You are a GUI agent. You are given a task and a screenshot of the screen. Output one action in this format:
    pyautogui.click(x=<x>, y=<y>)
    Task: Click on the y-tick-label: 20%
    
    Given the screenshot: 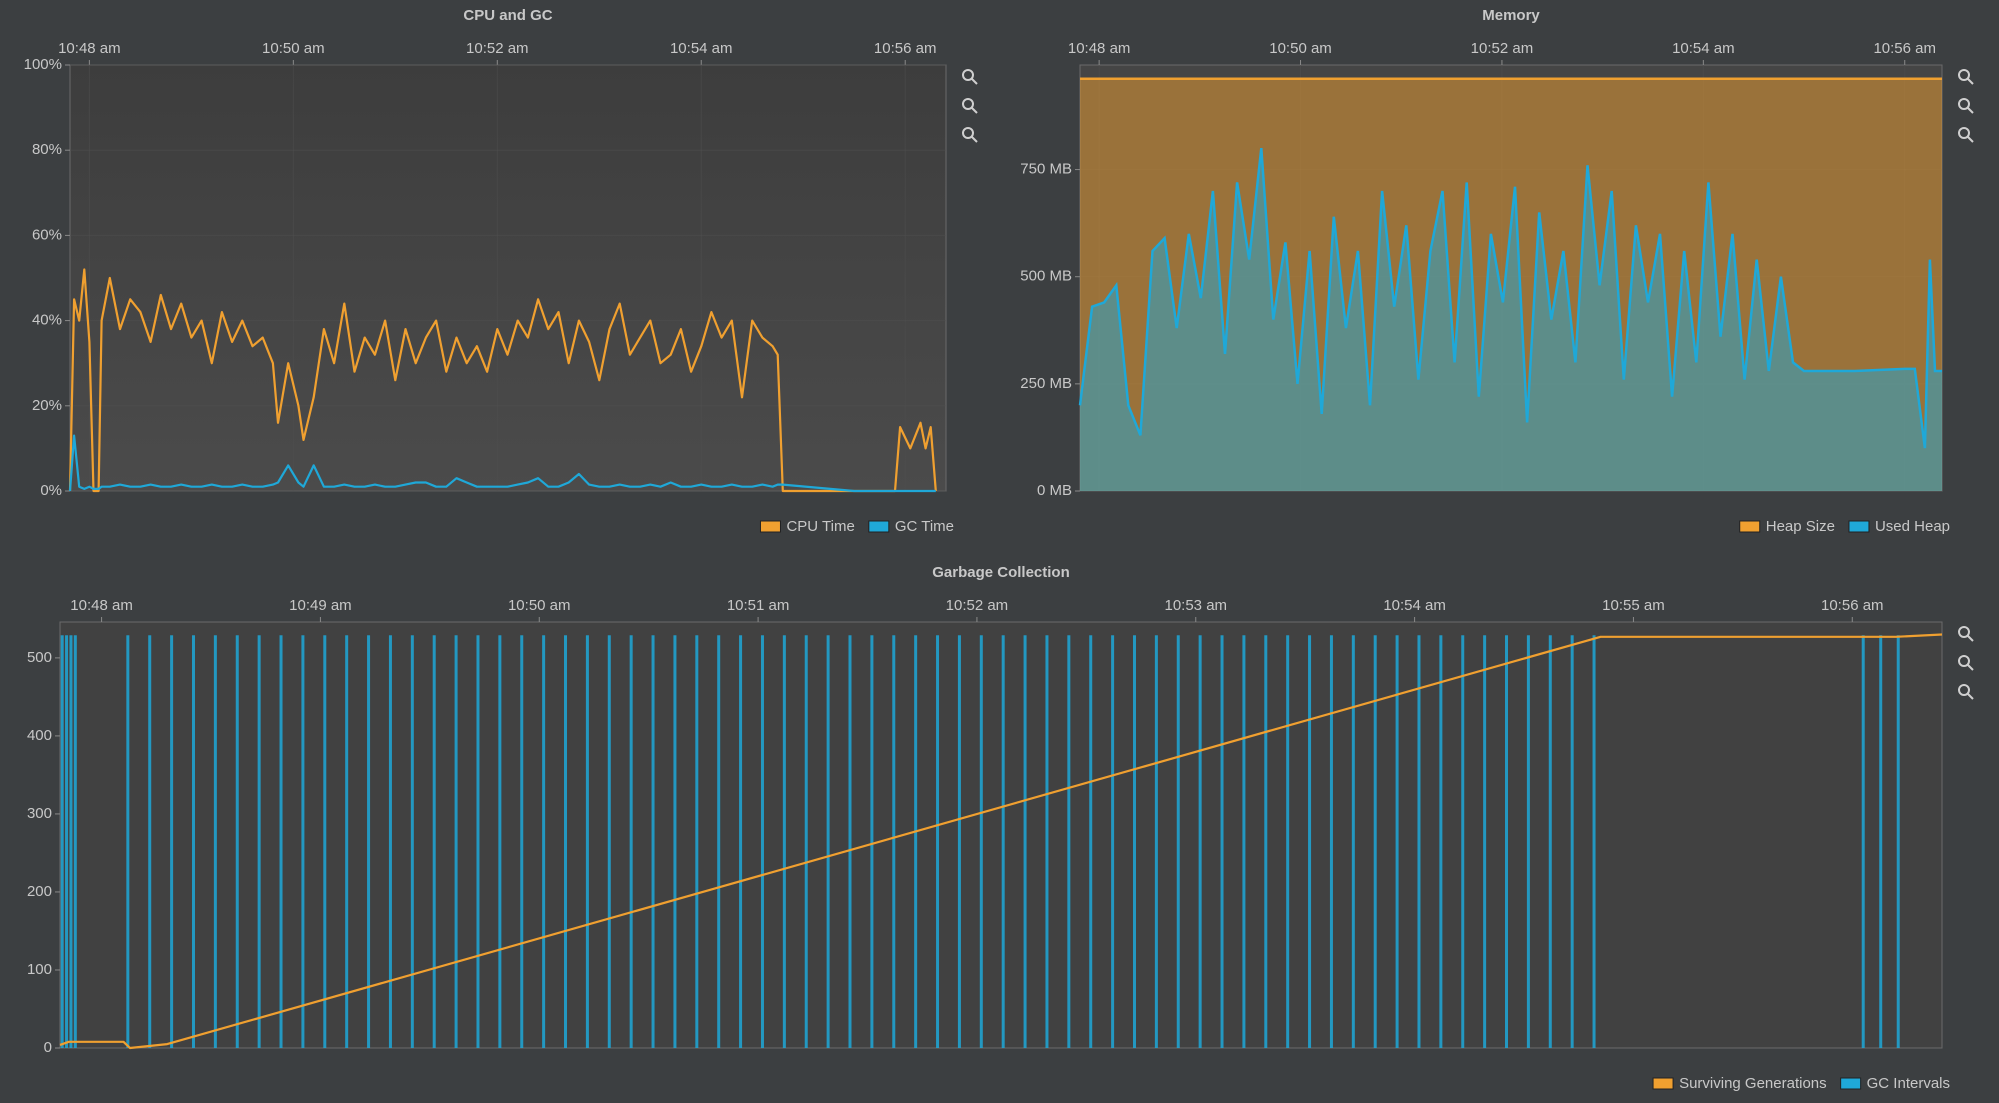 What is the action you would take?
    pyautogui.click(x=47, y=405)
    